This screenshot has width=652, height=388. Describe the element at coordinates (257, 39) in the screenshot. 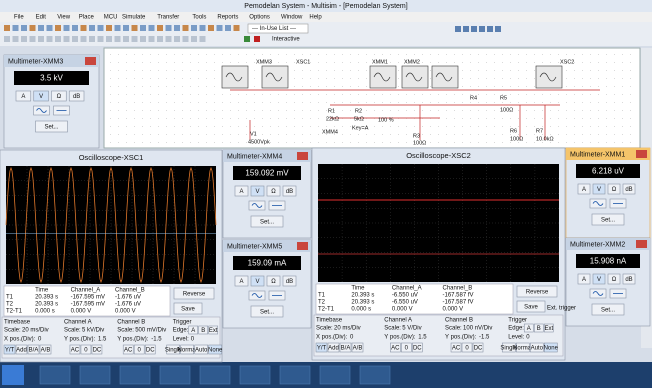

I see `stop-button` at that location.